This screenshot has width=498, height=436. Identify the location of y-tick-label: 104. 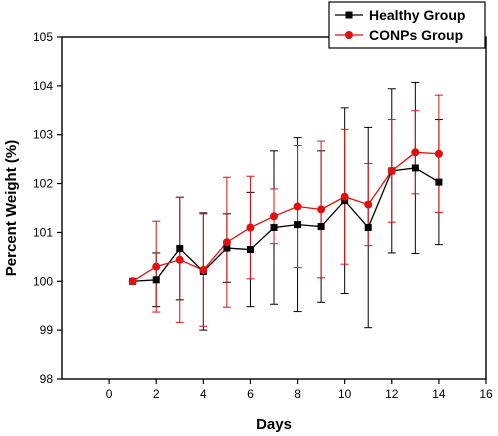
(43, 86).